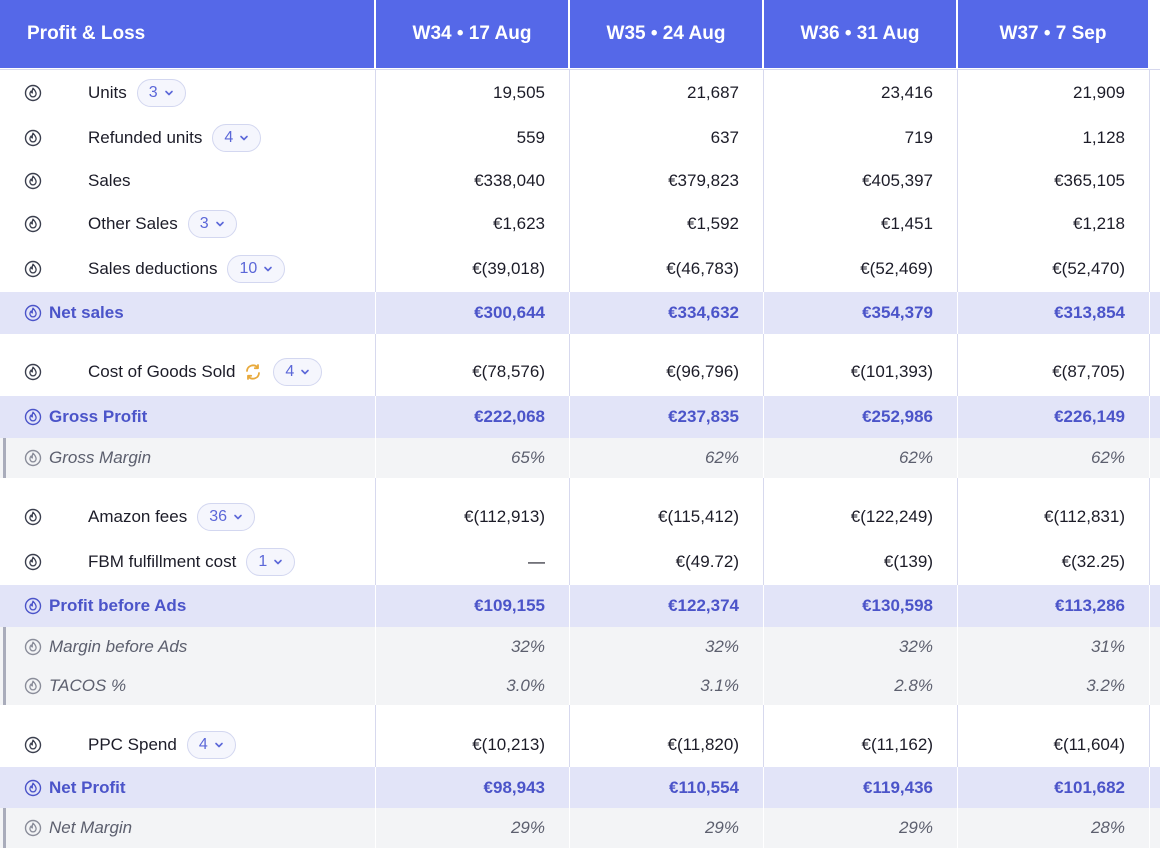 Image resolution: width=1160 pixels, height=851 pixels. What do you see at coordinates (861, 93) in the screenshot?
I see `value-cell: 23,416` at bounding box center [861, 93].